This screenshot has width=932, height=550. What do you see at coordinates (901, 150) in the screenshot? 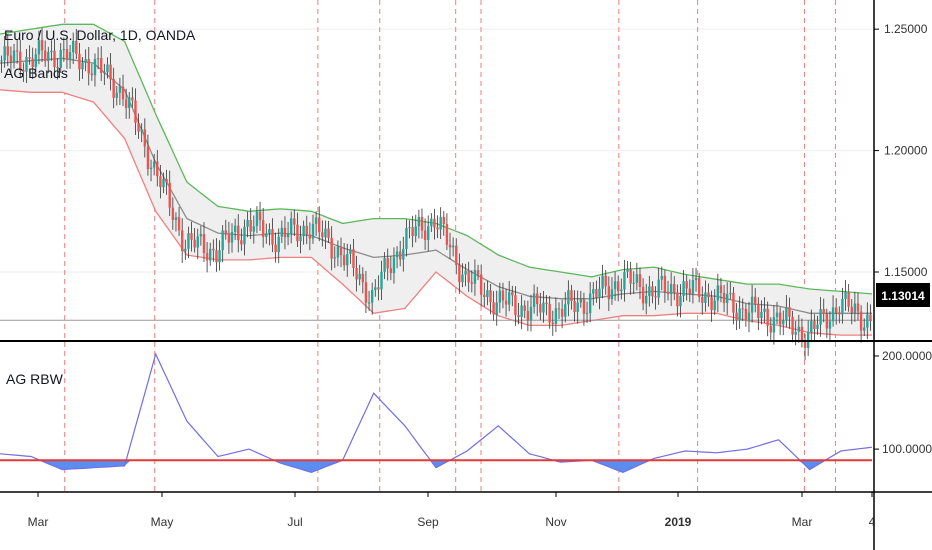
I see `price-axis: 1.25000 1.20000 1.15000` at bounding box center [901, 150].